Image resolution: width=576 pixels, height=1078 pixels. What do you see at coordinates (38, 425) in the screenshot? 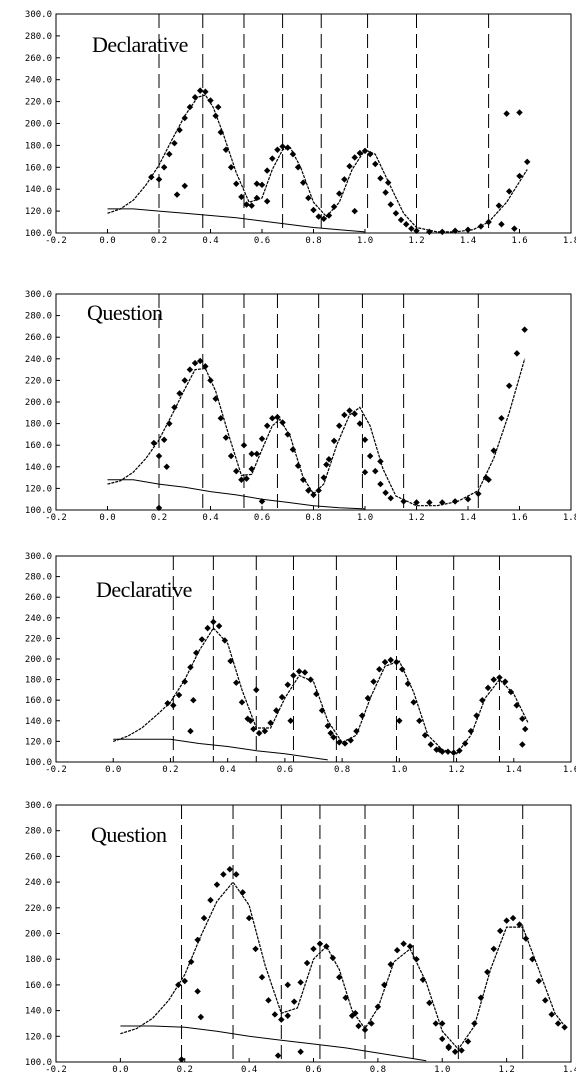
I see `y-tick-label: 180.0` at bounding box center [38, 425].